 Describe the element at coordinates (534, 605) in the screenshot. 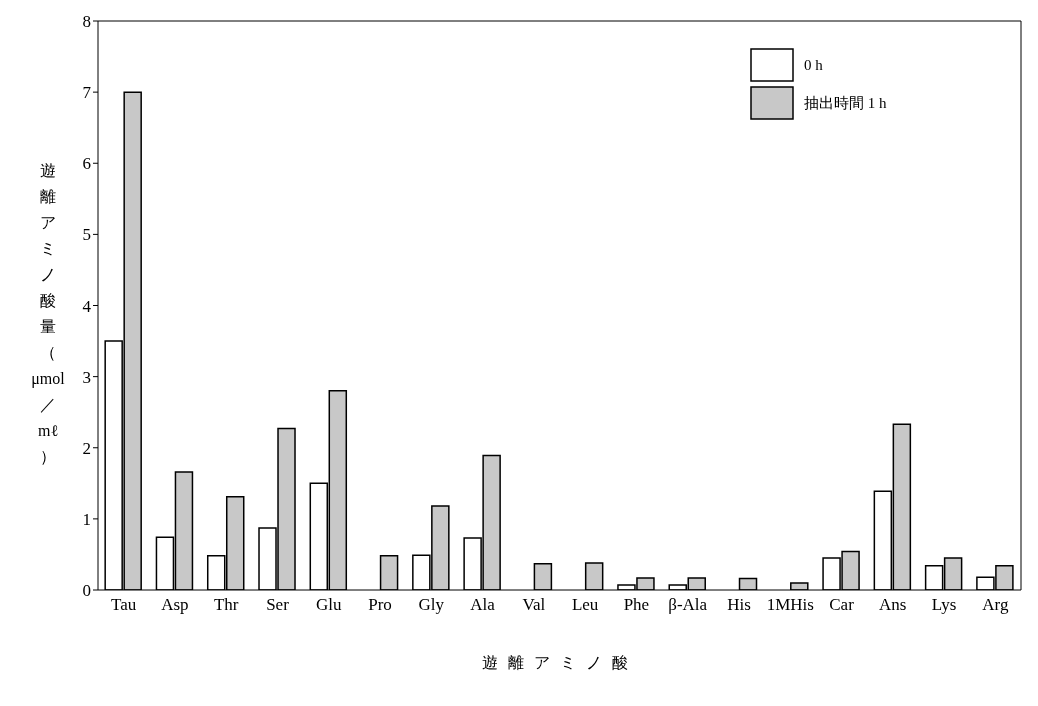

I see `x-tick-label: Val` at that location.